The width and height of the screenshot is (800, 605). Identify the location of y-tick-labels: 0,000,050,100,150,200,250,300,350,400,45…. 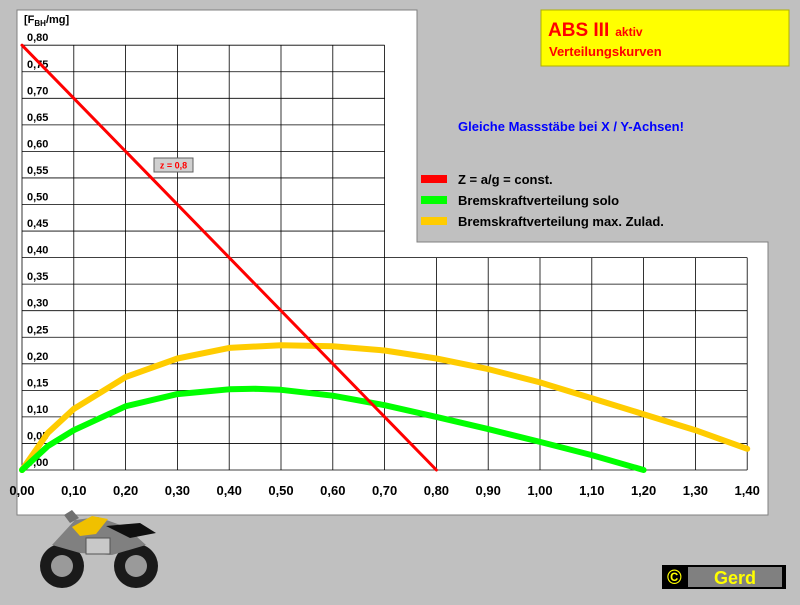
(37, 250).